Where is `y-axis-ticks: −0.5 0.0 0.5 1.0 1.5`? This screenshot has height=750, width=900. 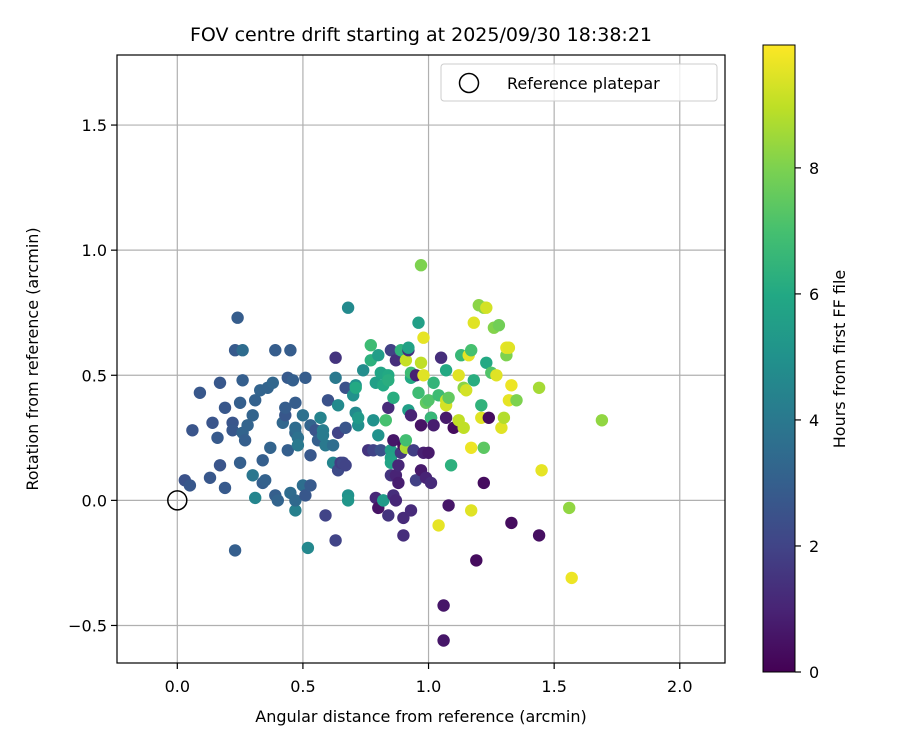
y-axis-ticks: −0.5 0.0 0.5 1.0 1.5 is located at coordinates (92, 375).